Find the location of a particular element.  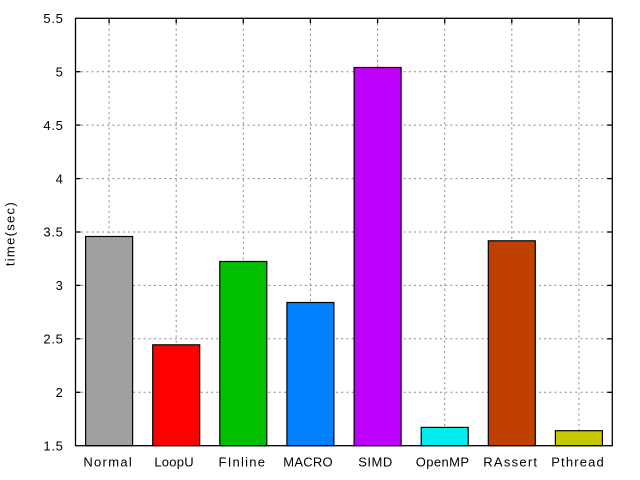

svg-text: SIMD is located at coordinates (375, 462).